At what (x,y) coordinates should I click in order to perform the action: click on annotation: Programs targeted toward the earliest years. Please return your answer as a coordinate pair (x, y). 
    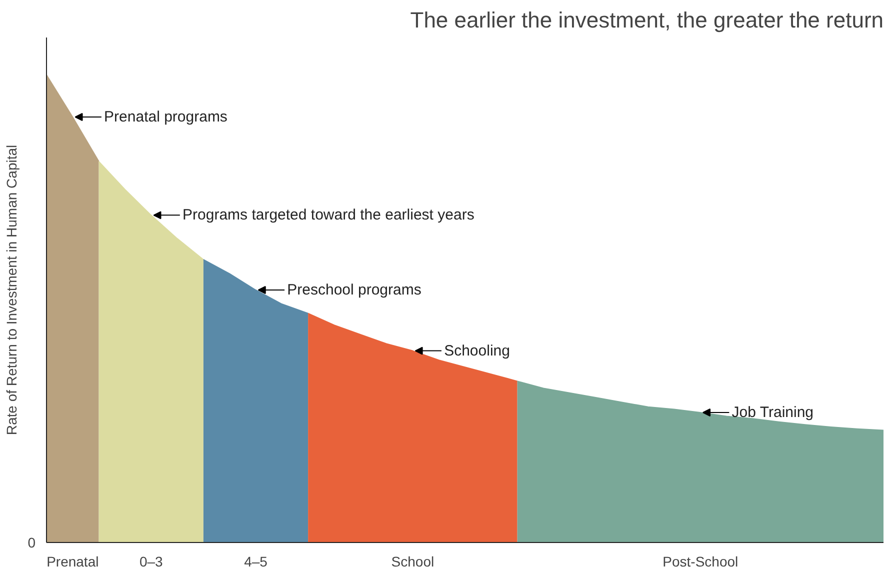
    Looking at the image, I should click on (328, 215).